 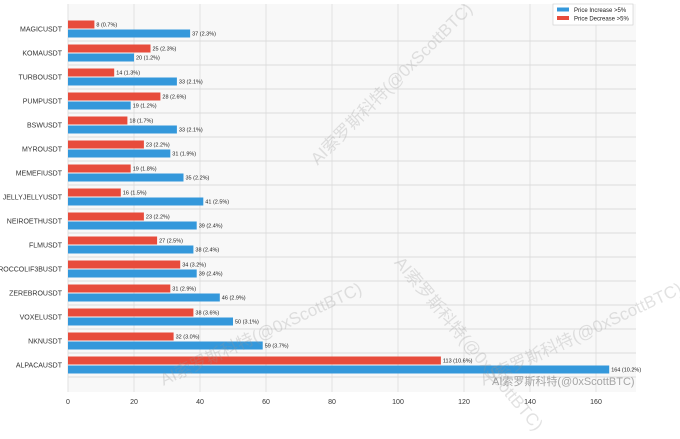 I want to click on data-label: 28 (2.6%), so click(x=174, y=98).